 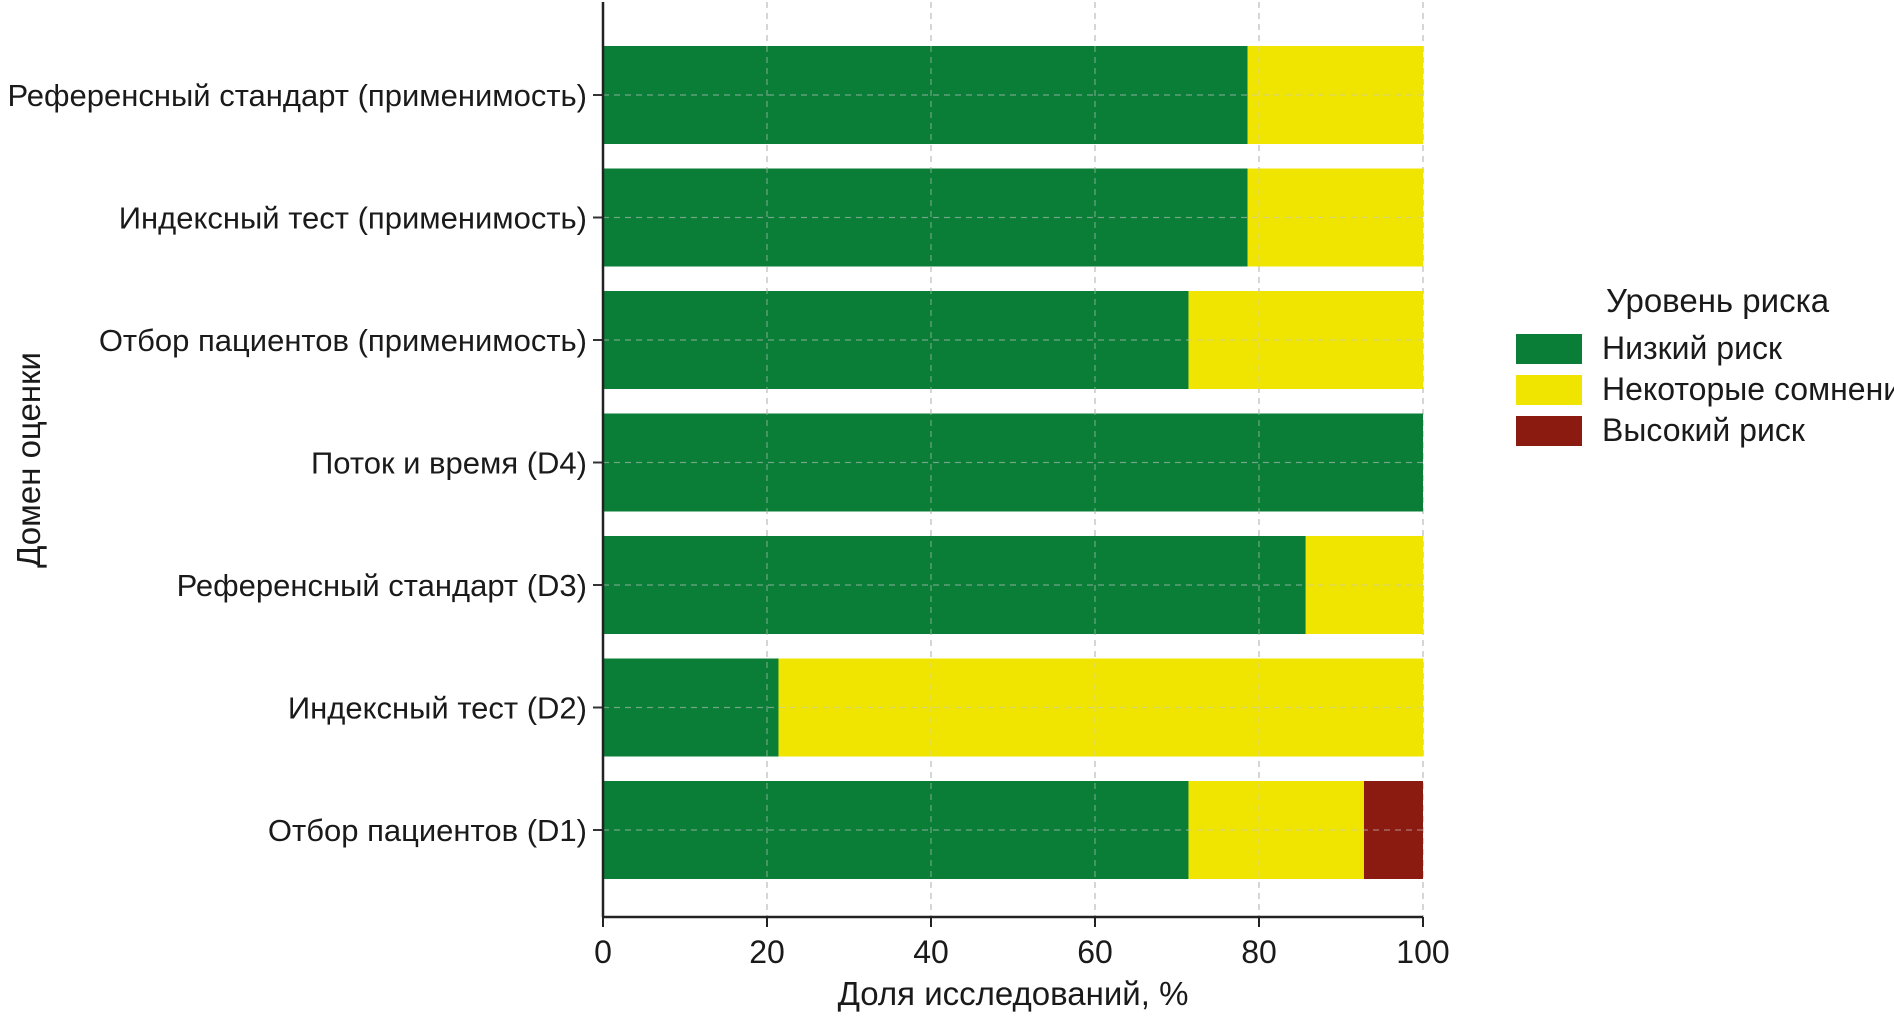 What do you see at coordinates (1718, 300) in the screenshot?
I see `legend-title: Уровень риска` at bounding box center [1718, 300].